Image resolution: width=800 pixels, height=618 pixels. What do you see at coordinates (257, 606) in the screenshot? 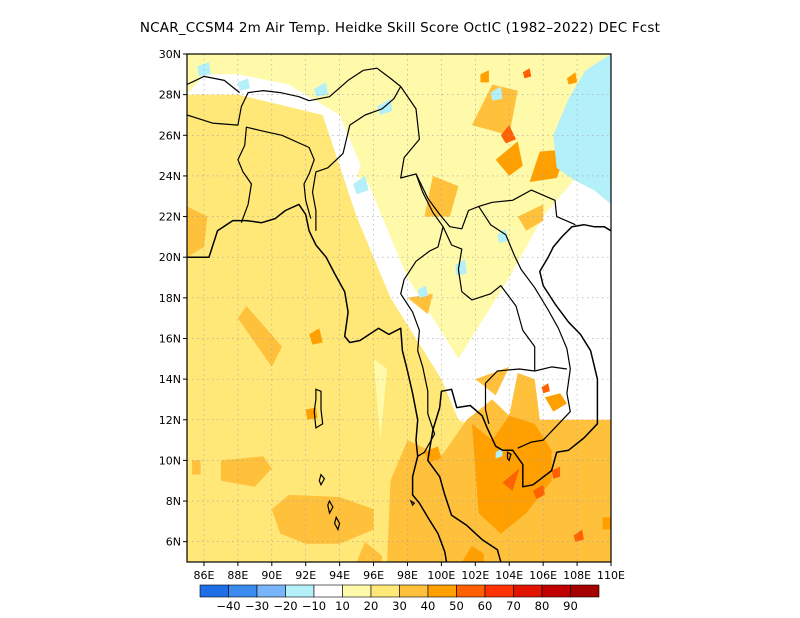
I see `colorbar-label: −30` at bounding box center [257, 606].